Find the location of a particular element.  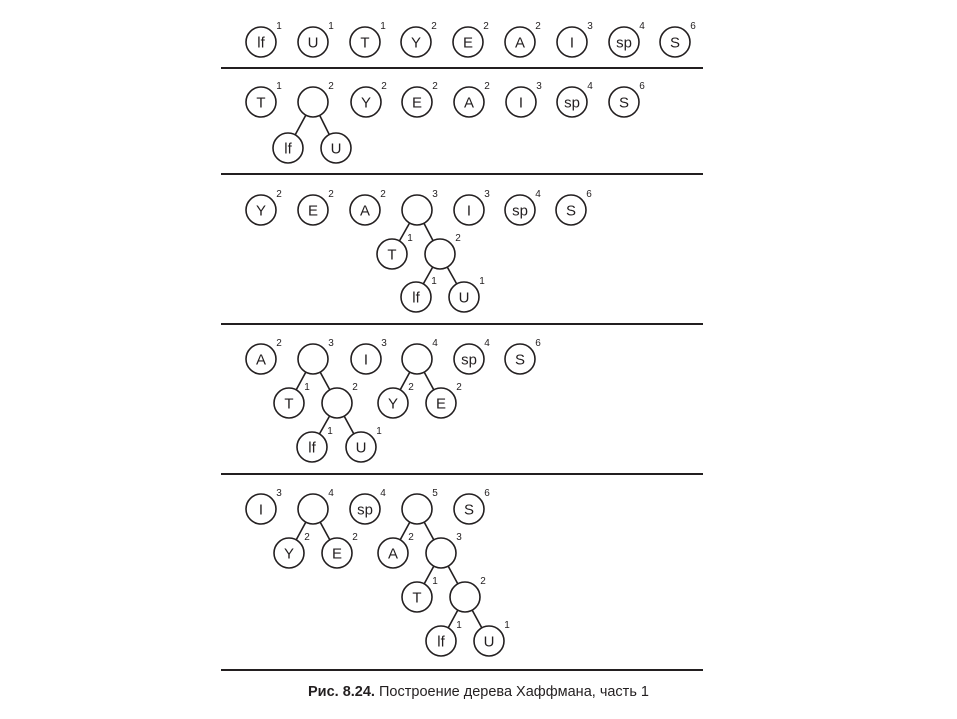

node-label: Y is located at coordinates (289, 554).